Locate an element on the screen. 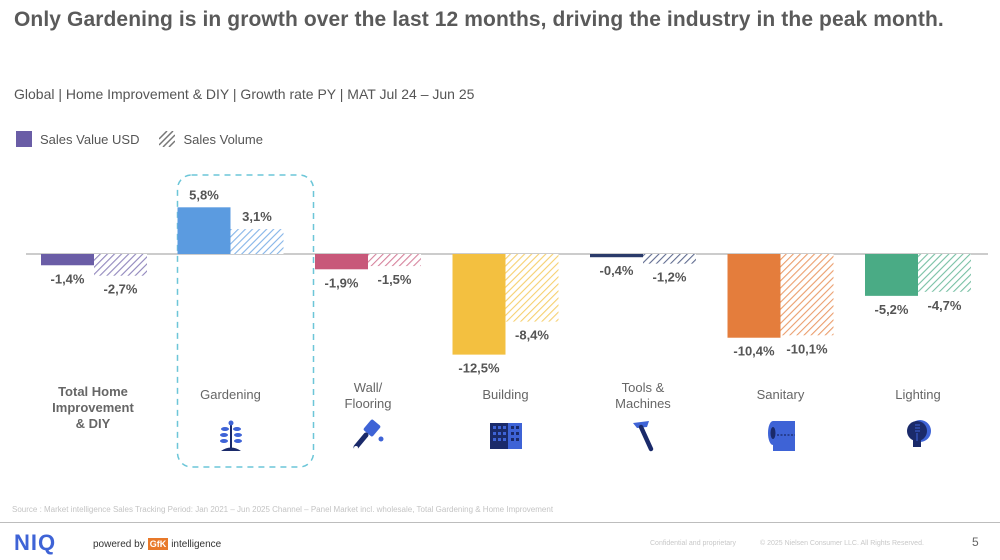 The height and width of the screenshot is (560, 1000). data-label: 5,8% is located at coordinates (204, 194).